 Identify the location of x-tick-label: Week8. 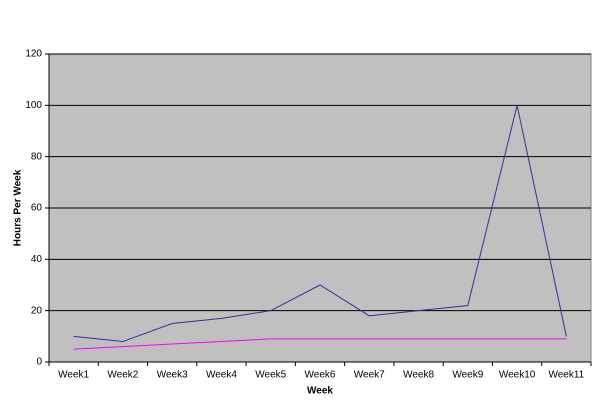
(418, 375).